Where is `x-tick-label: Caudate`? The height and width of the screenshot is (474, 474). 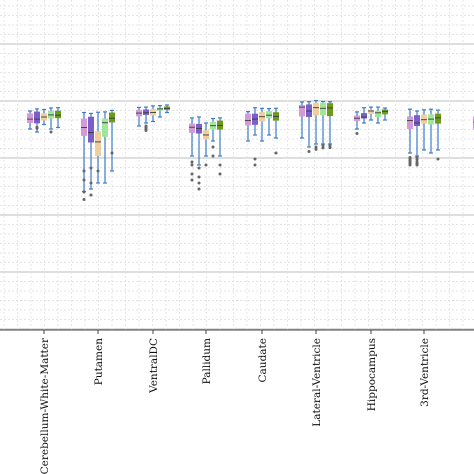
x-tick-label: Caudate is located at coordinates (263, 360).